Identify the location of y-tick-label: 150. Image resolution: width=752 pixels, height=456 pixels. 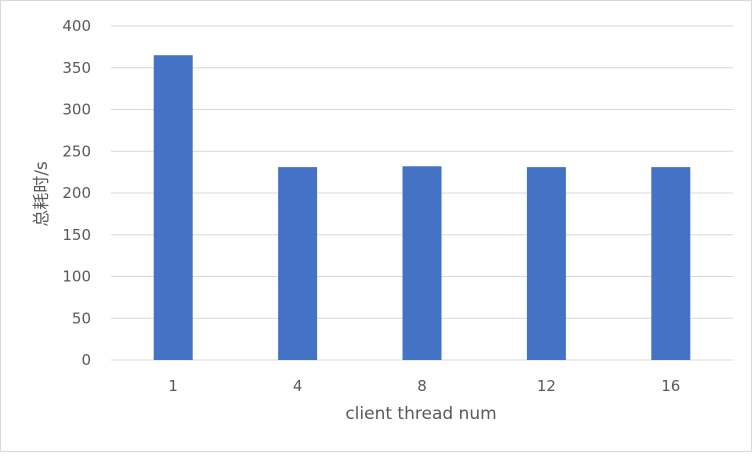
(76, 235).